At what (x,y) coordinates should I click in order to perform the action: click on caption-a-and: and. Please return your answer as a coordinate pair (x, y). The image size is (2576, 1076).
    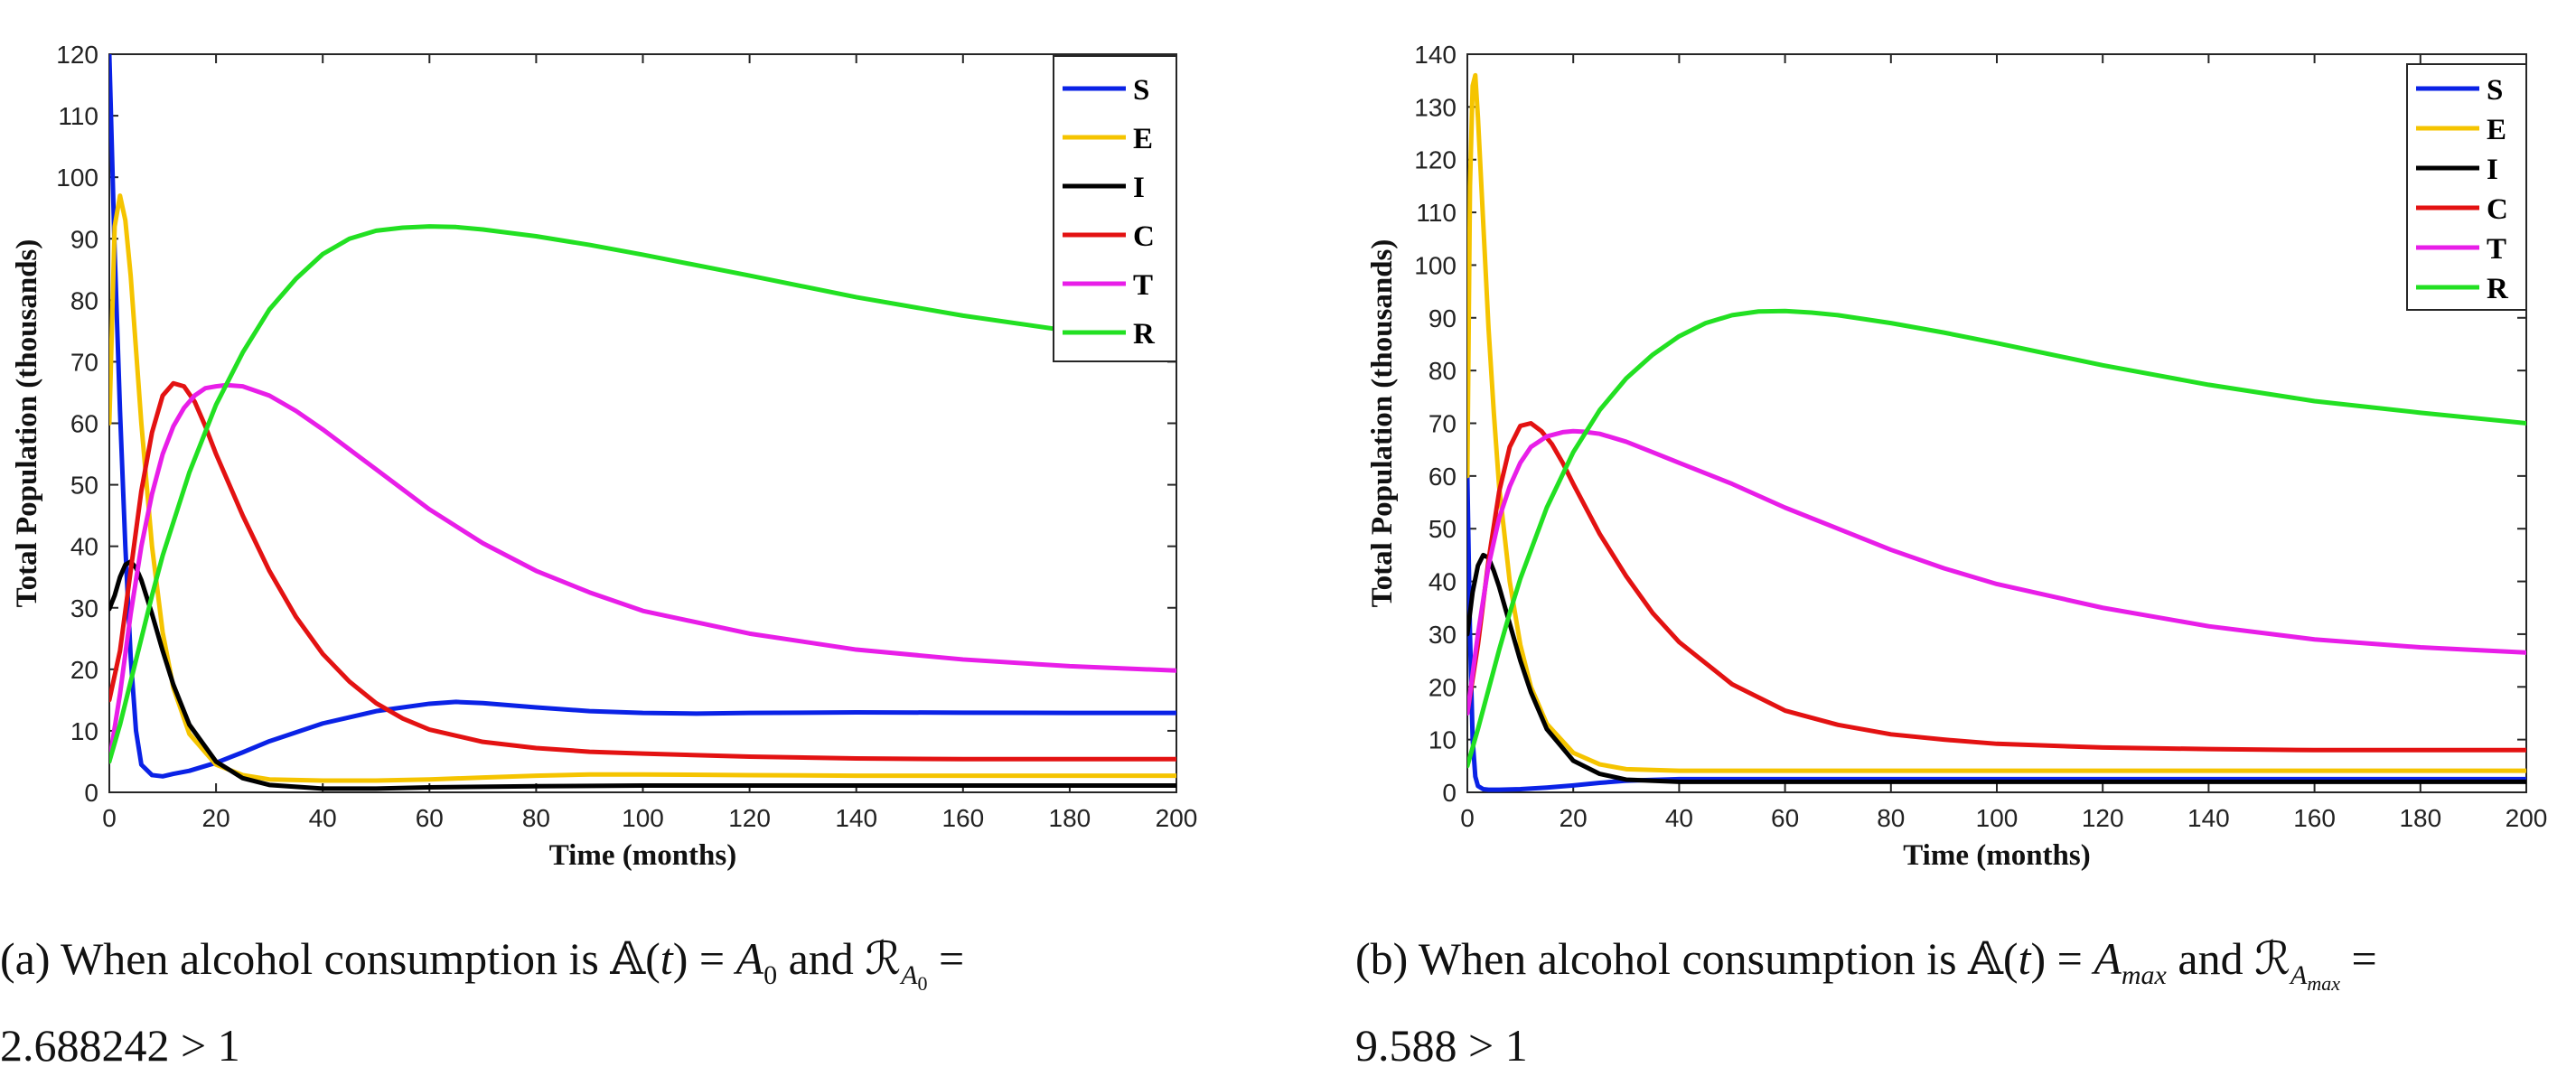
    Looking at the image, I should click on (821, 959).